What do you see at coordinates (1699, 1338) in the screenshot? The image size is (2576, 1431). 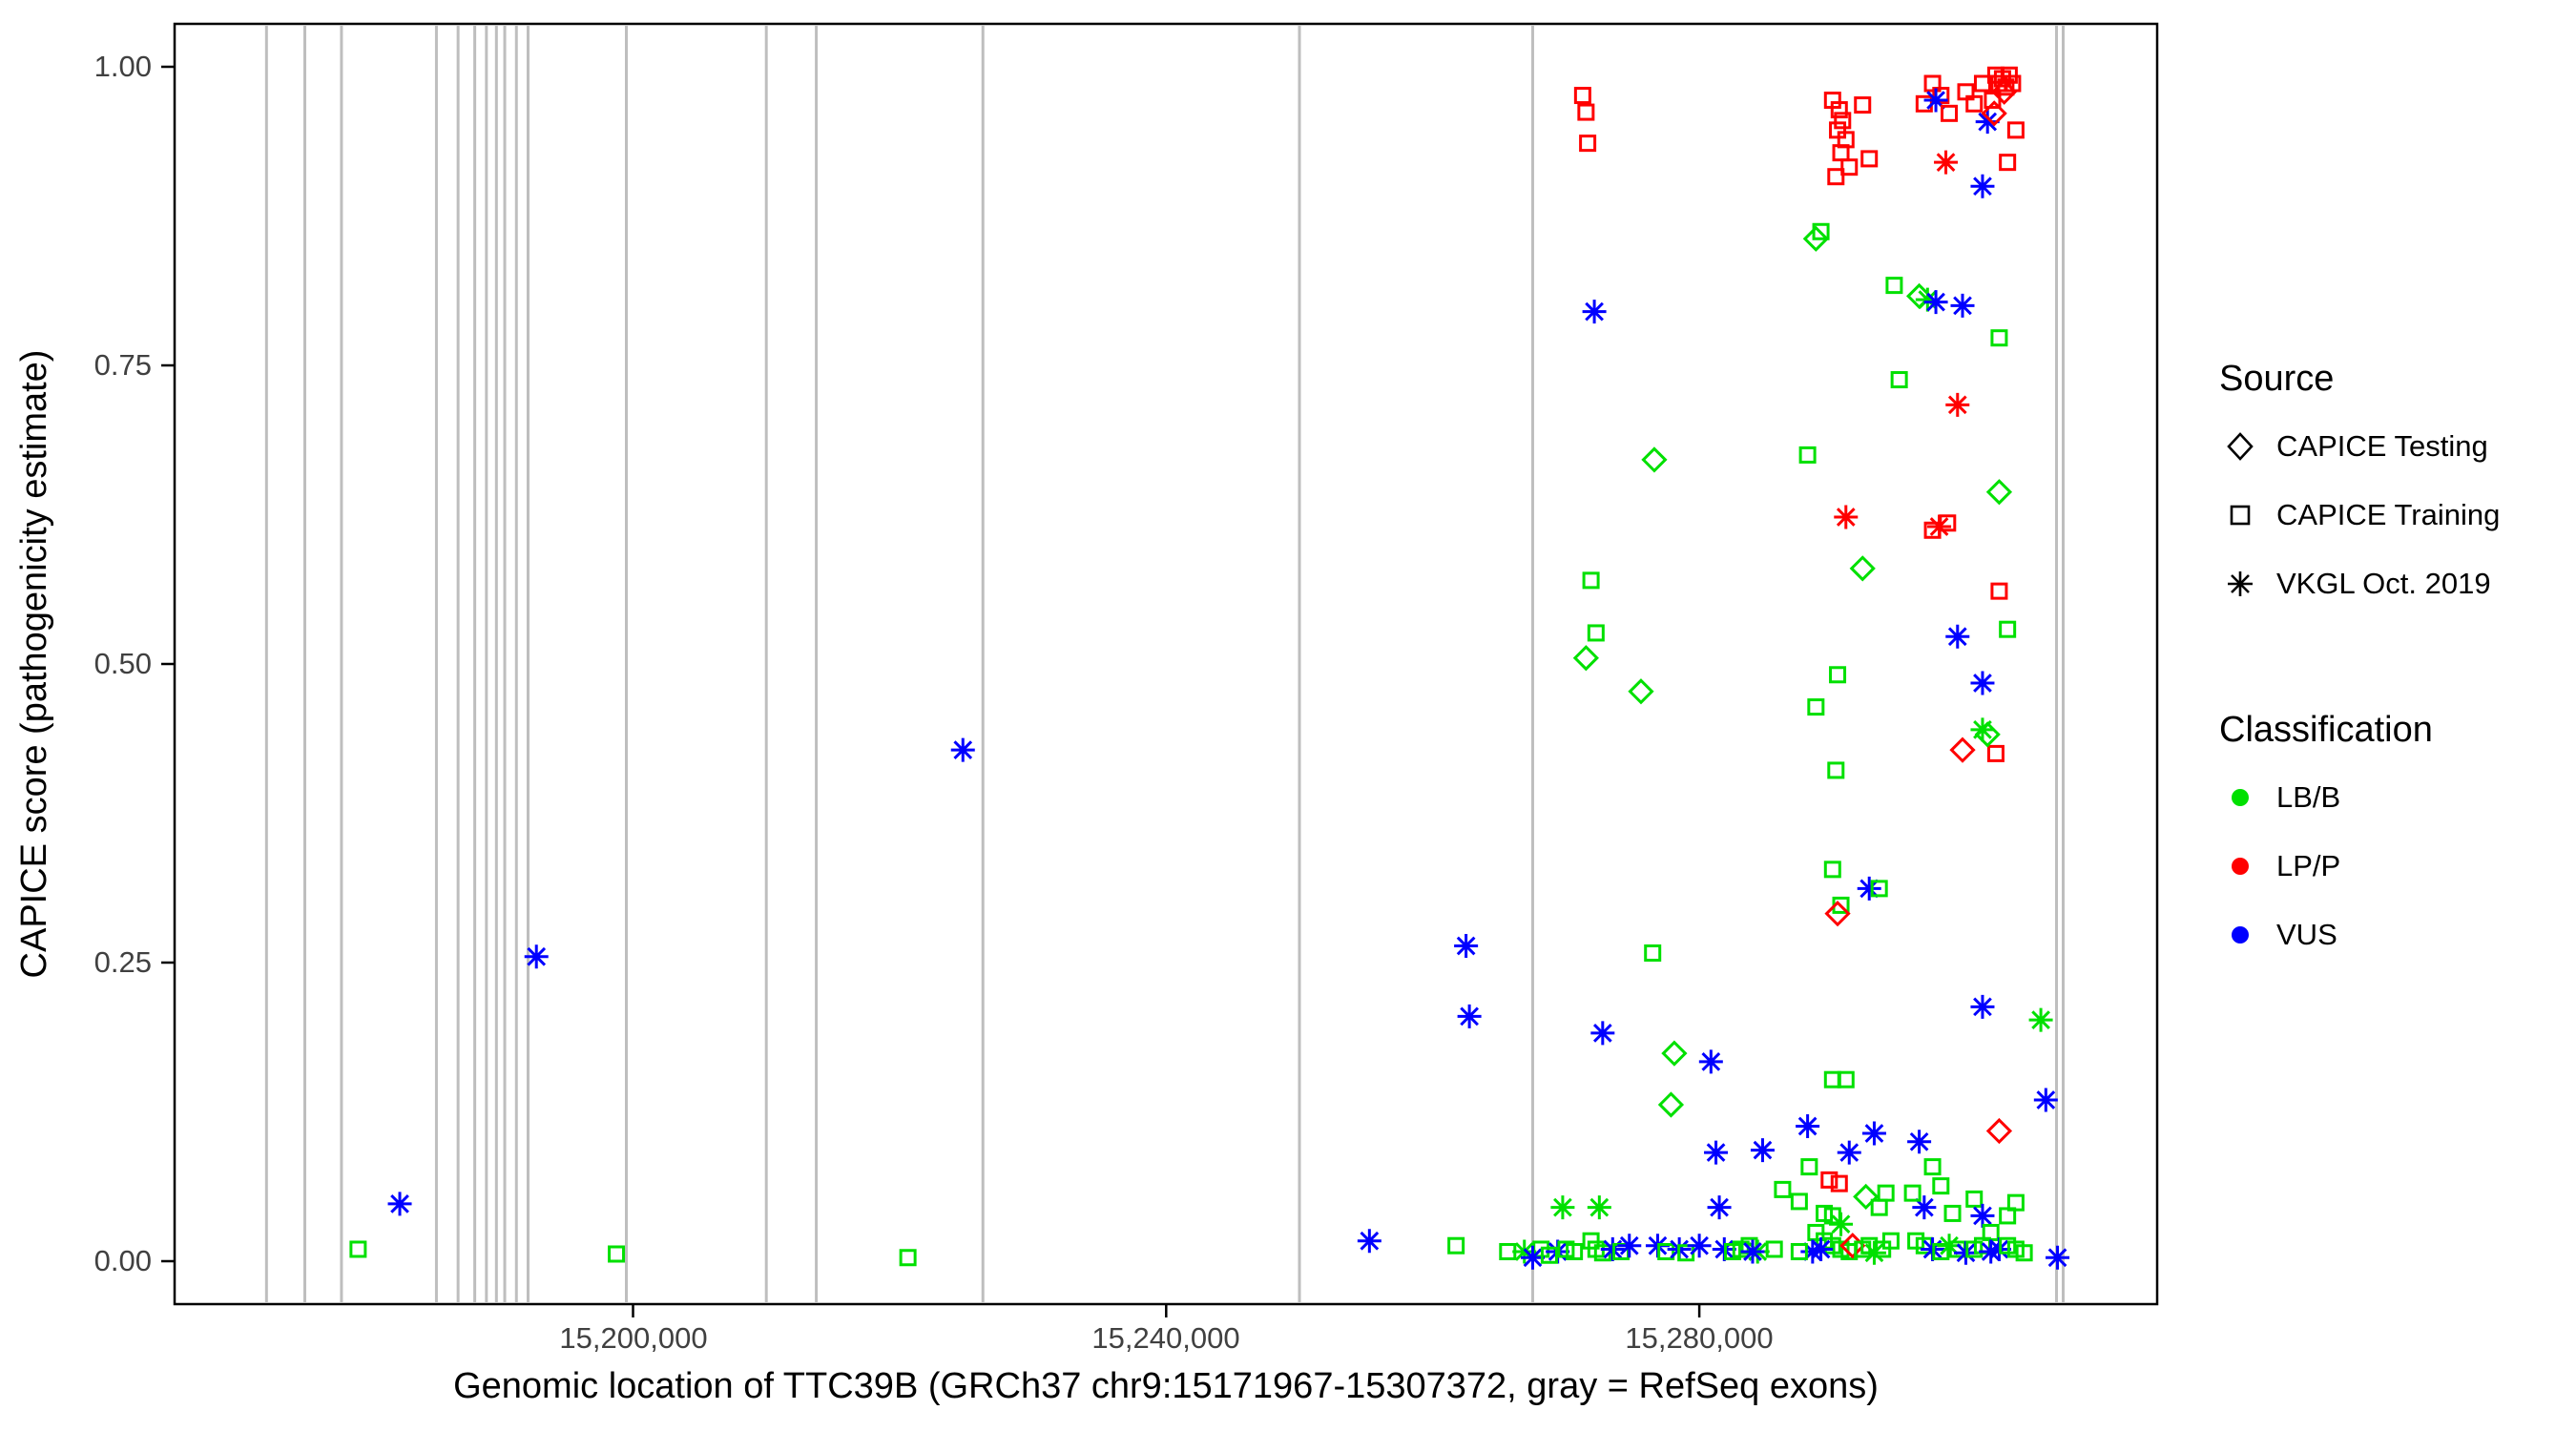 I see `x-tick-label: 15,280,000` at bounding box center [1699, 1338].